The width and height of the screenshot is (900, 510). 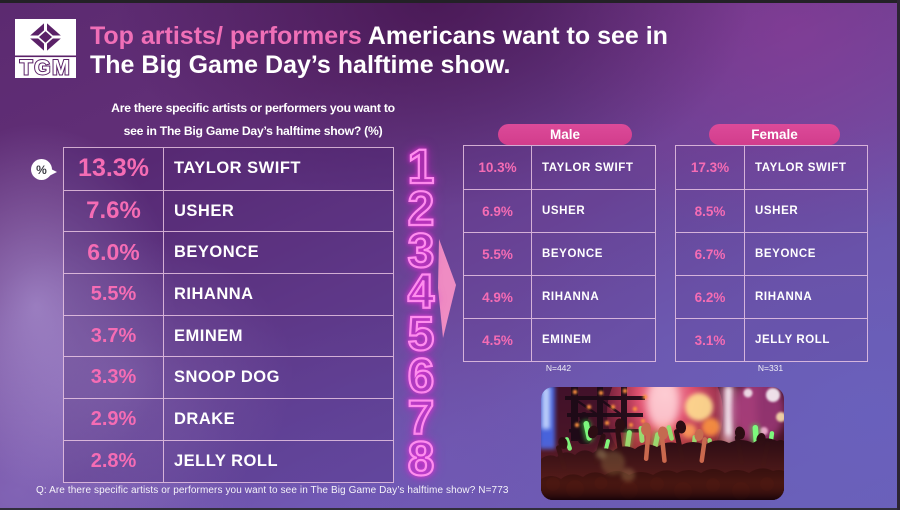 What do you see at coordinates (113, 460) in the screenshot?
I see `rank-8-value: 2.8%` at bounding box center [113, 460].